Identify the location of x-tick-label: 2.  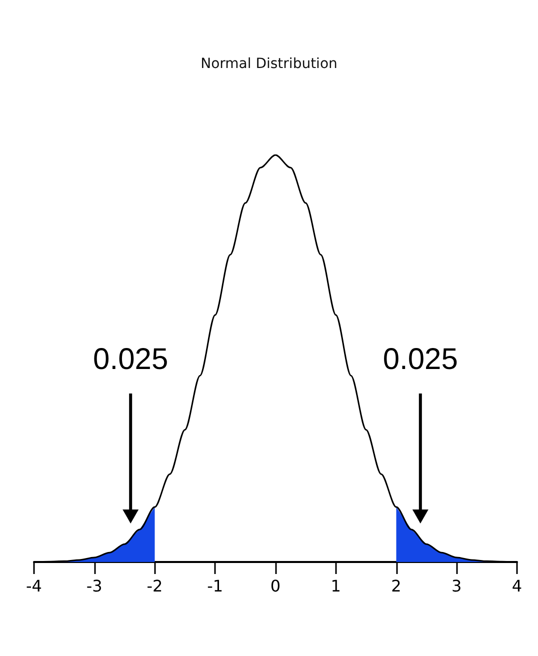
(396, 586).